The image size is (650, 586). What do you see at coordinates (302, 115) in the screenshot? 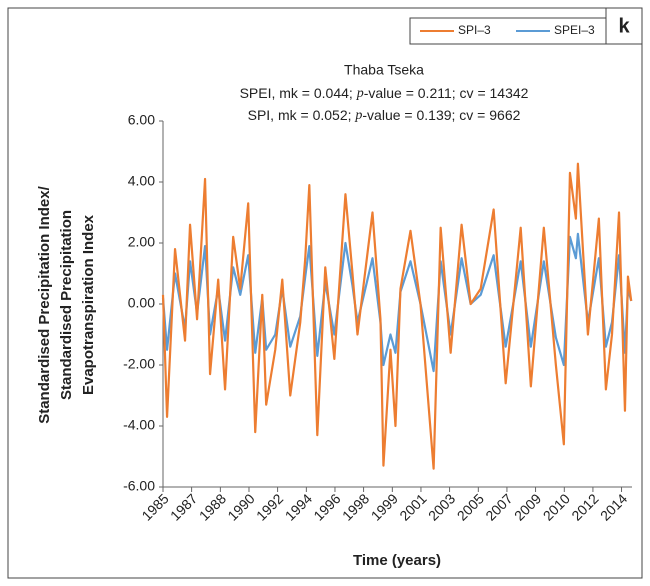
I see `subtitle-part: SPI, mk = 0.052;` at bounding box center [302, 115].